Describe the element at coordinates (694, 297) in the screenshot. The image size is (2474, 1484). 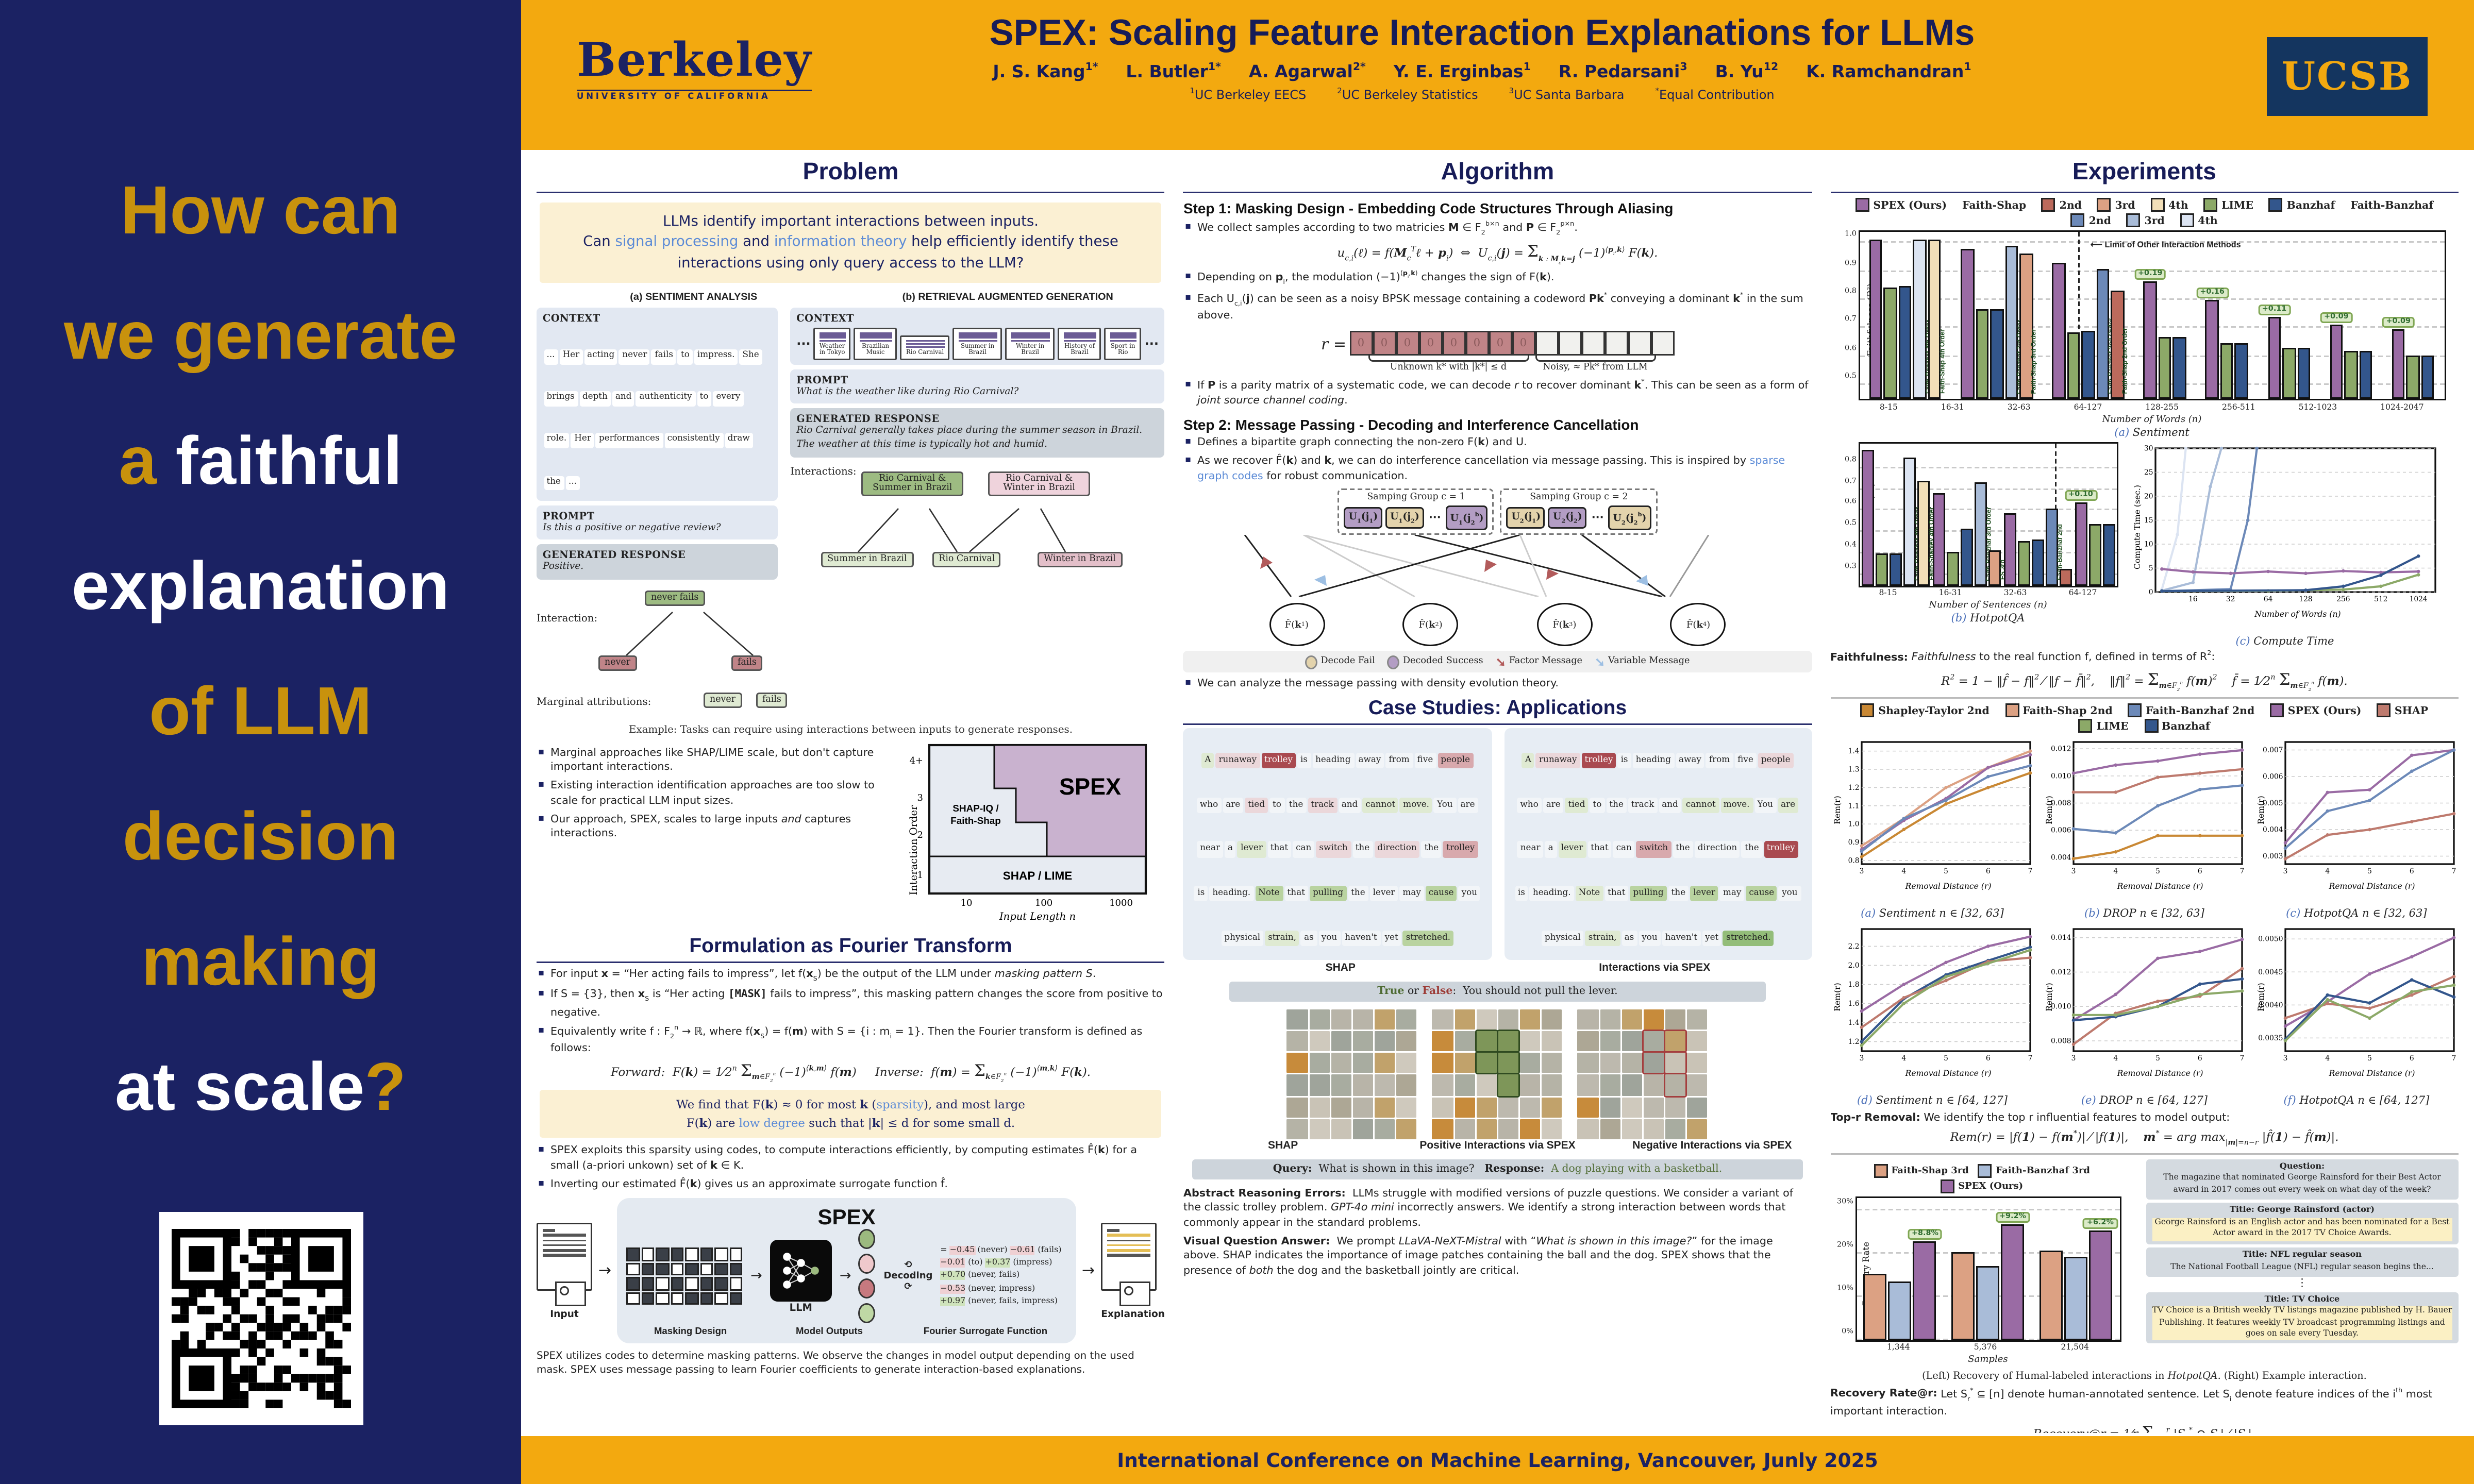
I see `fig-a-title: (a) SENTIMENT ANALYSIS` at that location.